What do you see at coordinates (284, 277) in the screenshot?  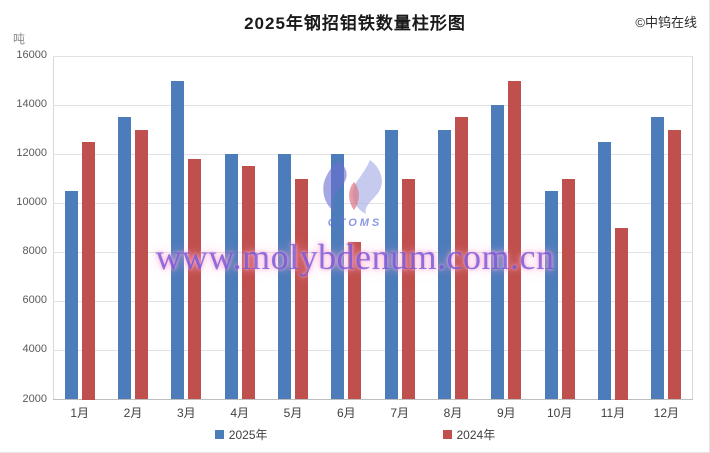 I see `bar-2025年-5月` at bounding box center [284, 277].